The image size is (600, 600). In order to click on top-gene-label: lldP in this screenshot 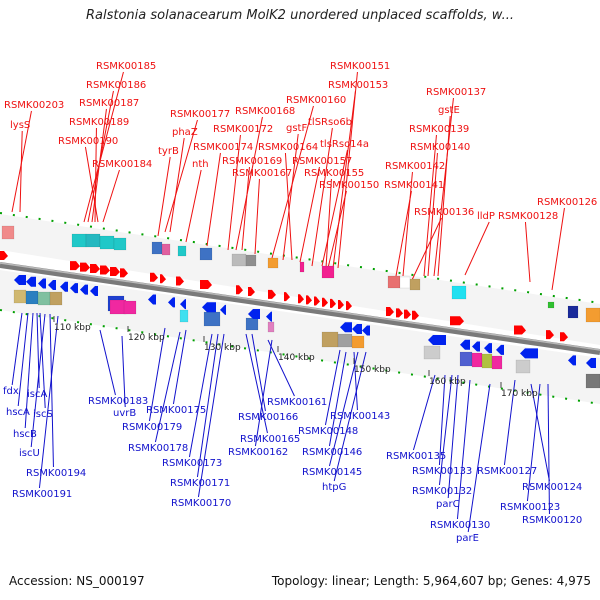, I will do `click(486, 216)`.